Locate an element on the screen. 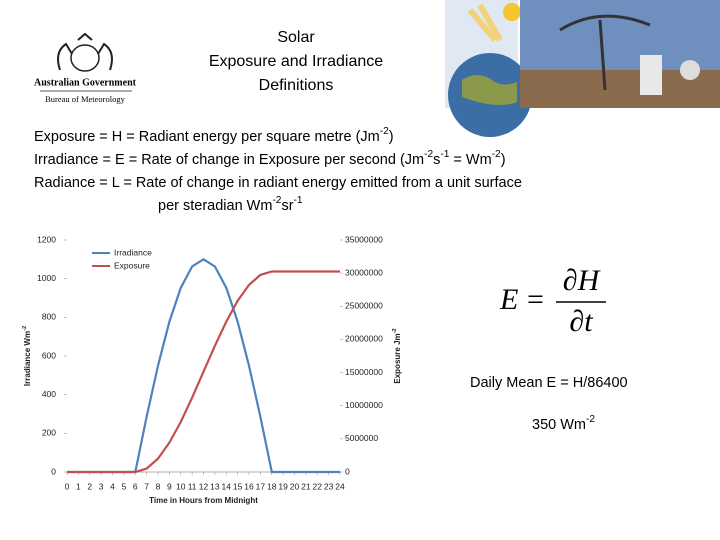 The image size is (720, 540). x-tick-label: 22 is located at coordinates (318, 486).